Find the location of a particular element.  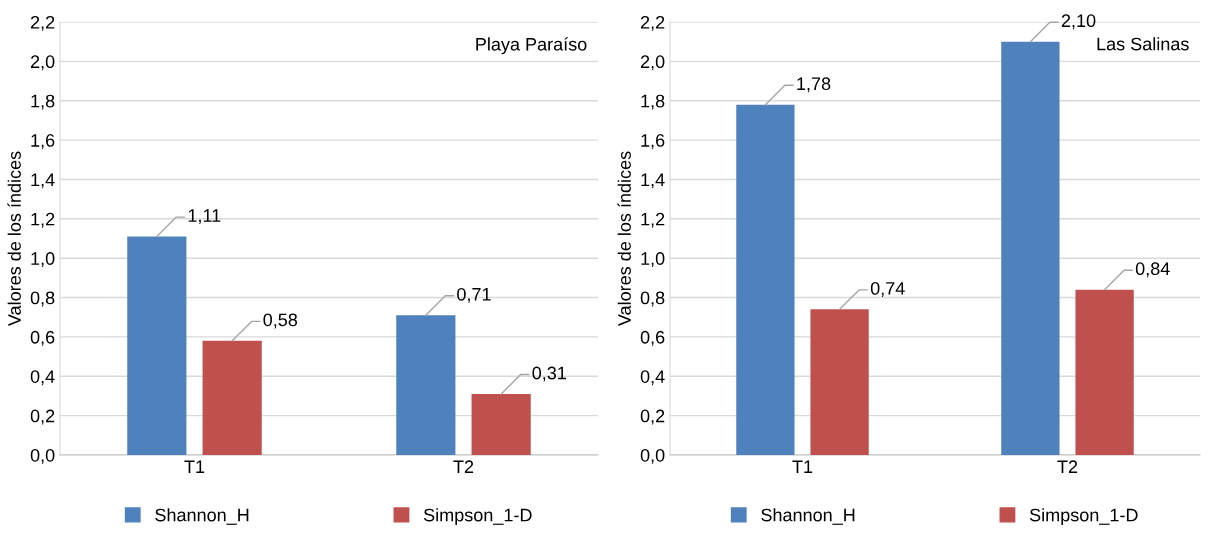

data-label: 2,10 is located at coordinates (1078, 22).